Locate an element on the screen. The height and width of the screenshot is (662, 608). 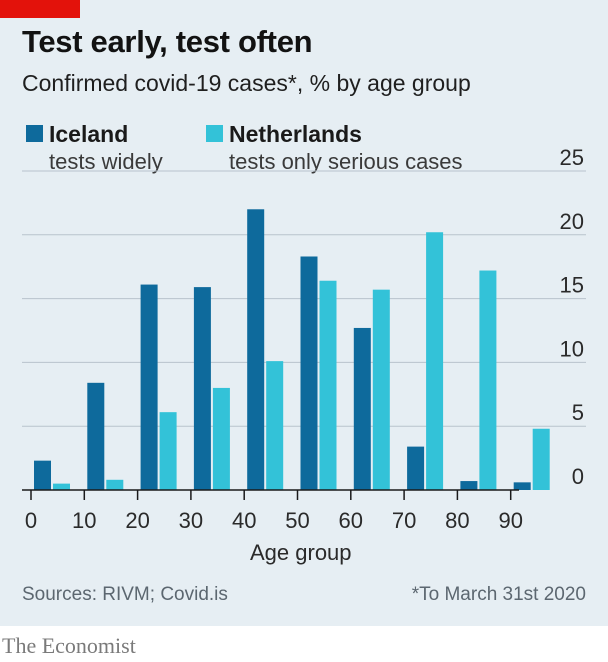
y-tick-label-25: 25 is located at coordinates (572, 157).